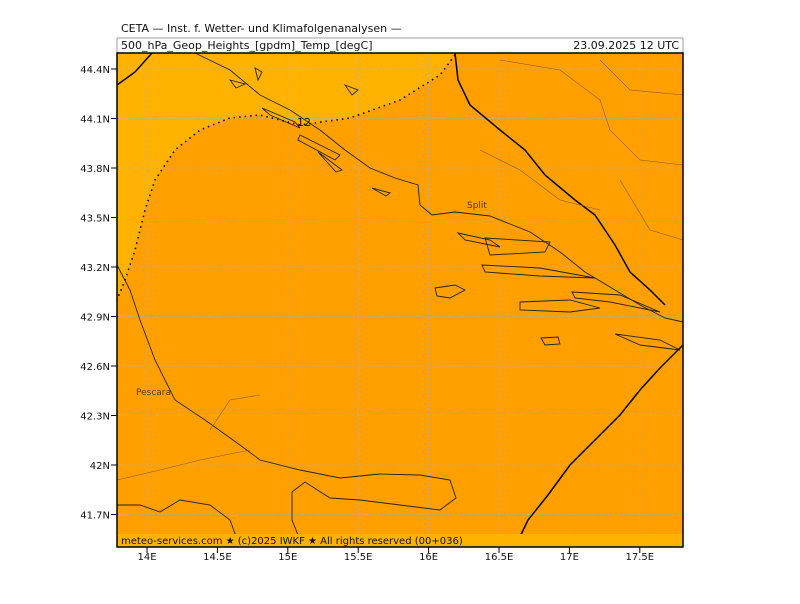 The width and height of the screenshot is (800, 604). I want to click on valid-time: 23.09.2025 12 UTC, so click(626, 45).